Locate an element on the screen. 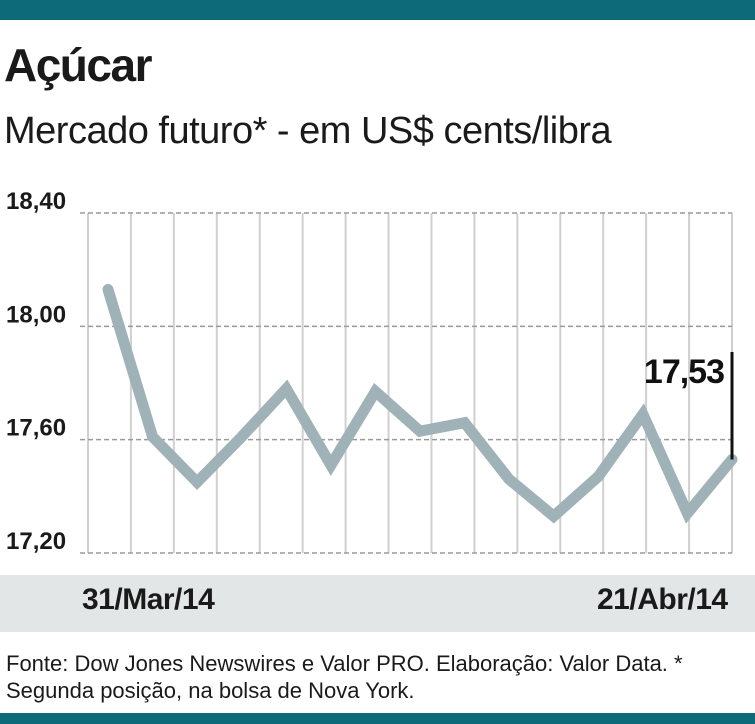  x-tick-label-end: 21/Abr/14 is located at coordinates (662, 599).